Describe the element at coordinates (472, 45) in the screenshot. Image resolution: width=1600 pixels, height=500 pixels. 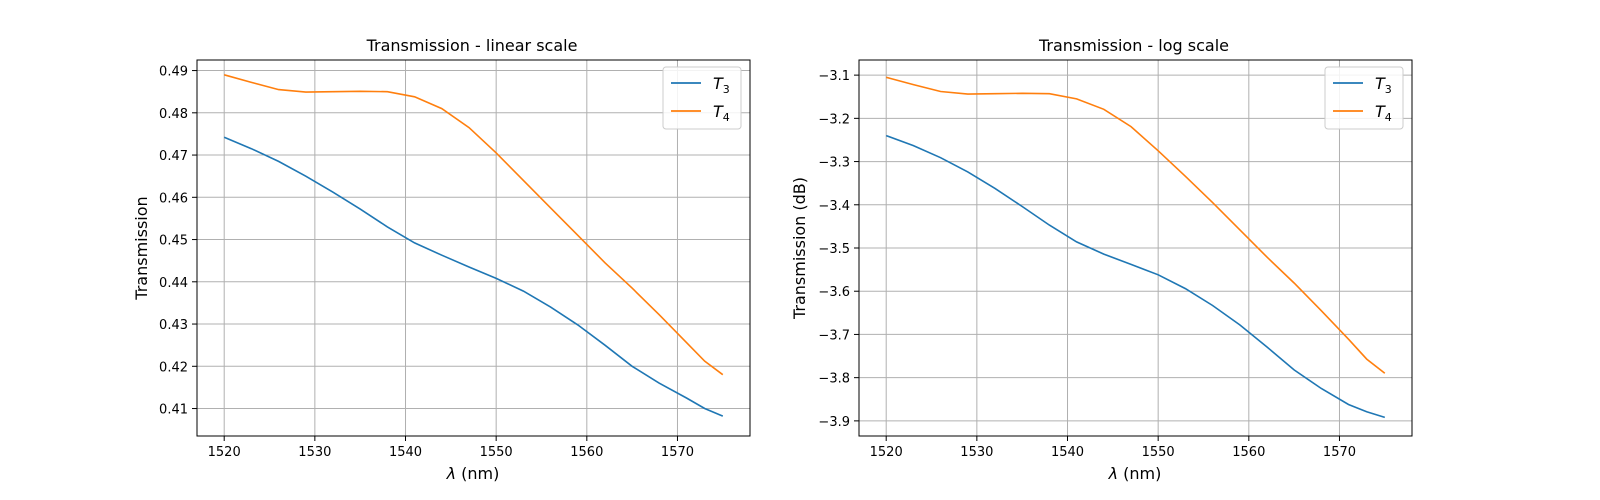
I see `chart-title: Transmission - linear scale` at that location.